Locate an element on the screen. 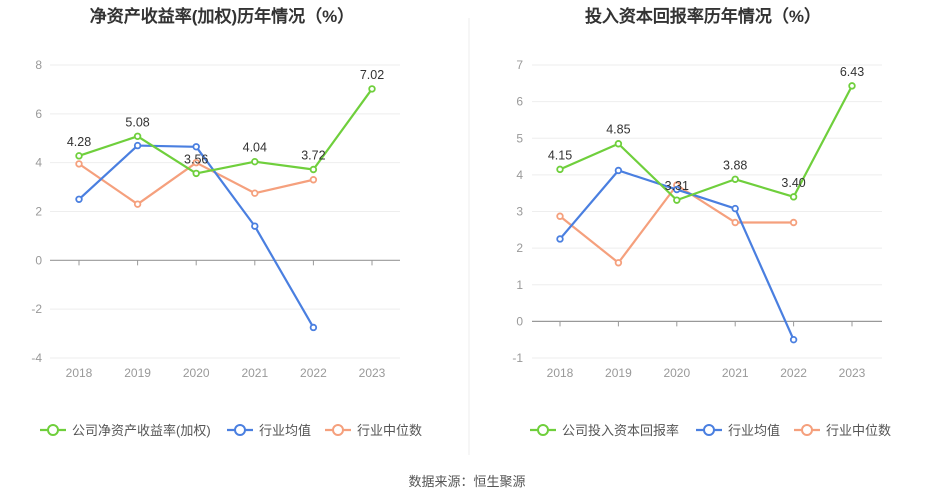 The width and height of the screenshot is (935, 503). data-label: 3.72 is located at coordinates (313, 156).